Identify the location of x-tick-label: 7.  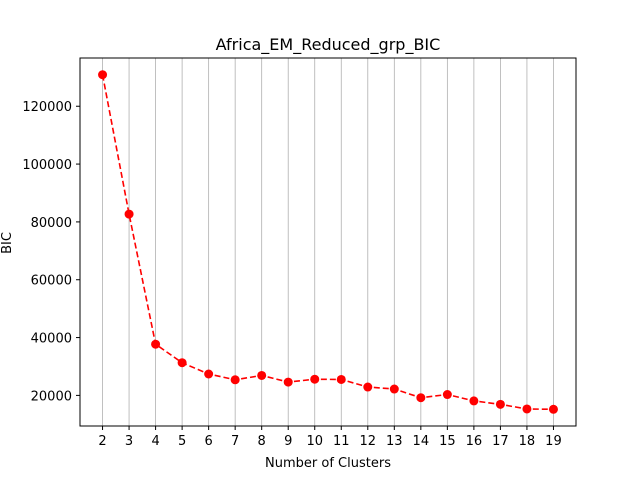
(235, 441).